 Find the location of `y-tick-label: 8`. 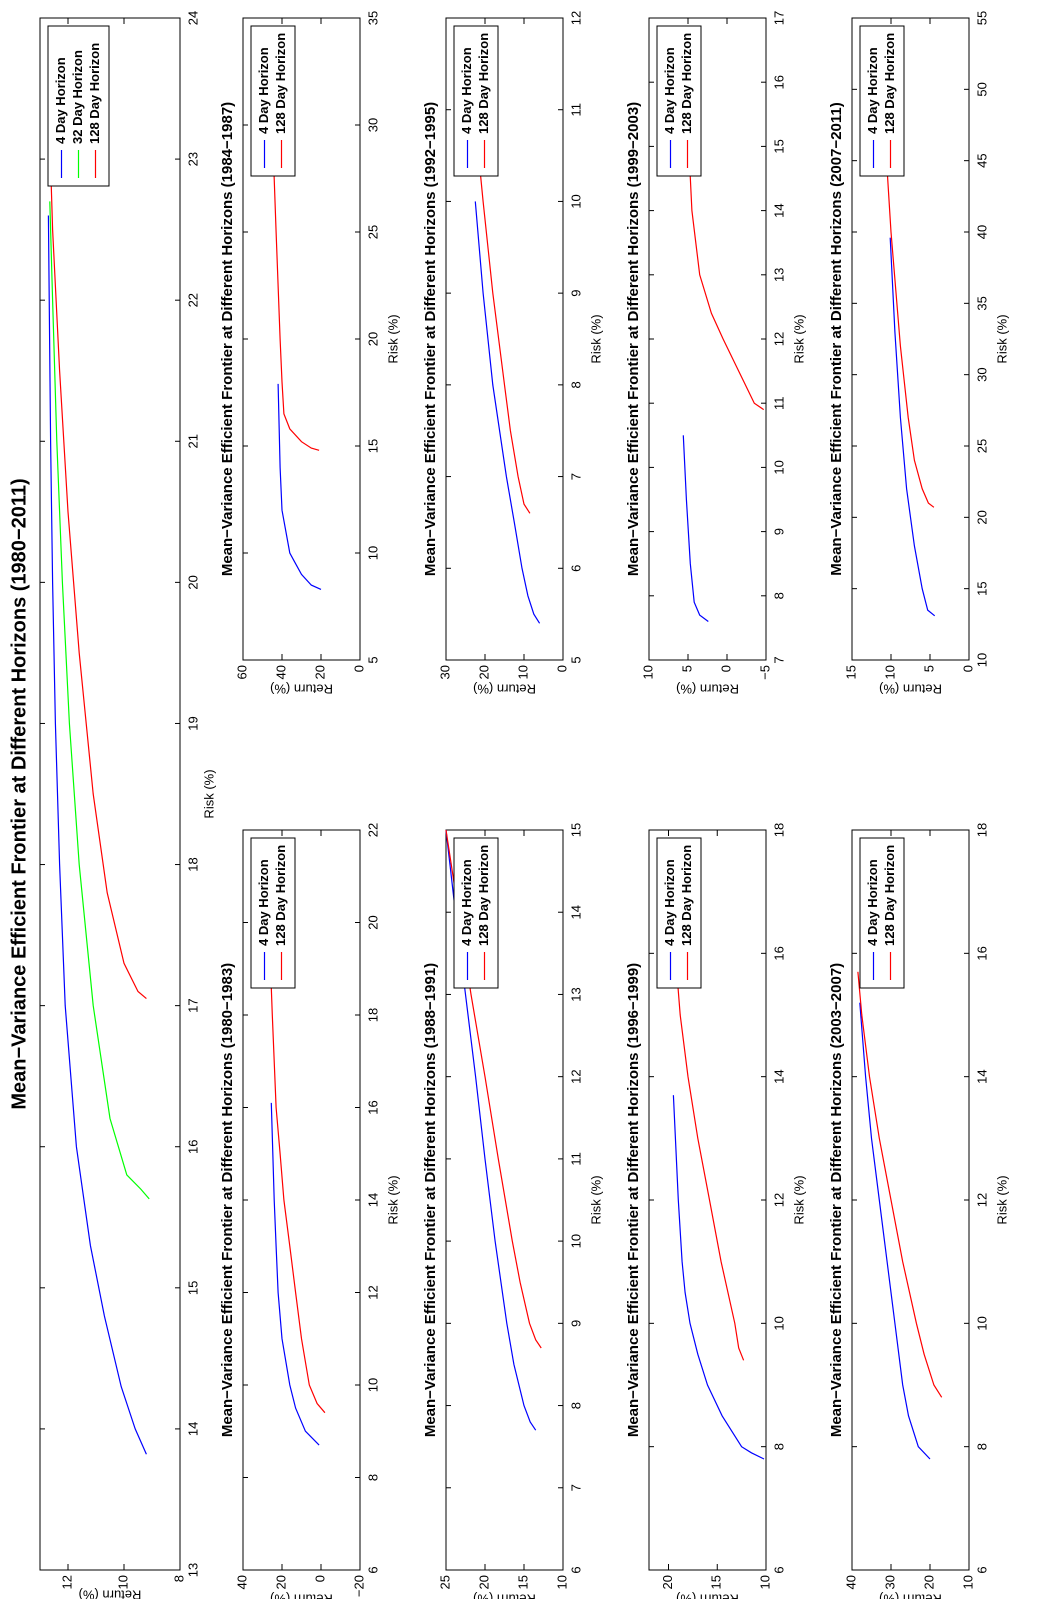

y-tick-label: 8 is located at coordinates (178, 1578).